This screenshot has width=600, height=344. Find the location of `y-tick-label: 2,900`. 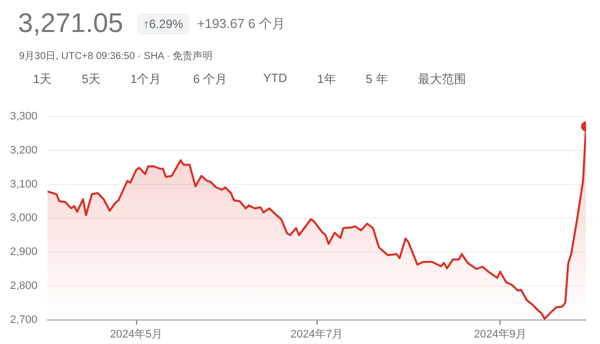

y-tick-label: 2,900 is located at coordinates (24, 252).